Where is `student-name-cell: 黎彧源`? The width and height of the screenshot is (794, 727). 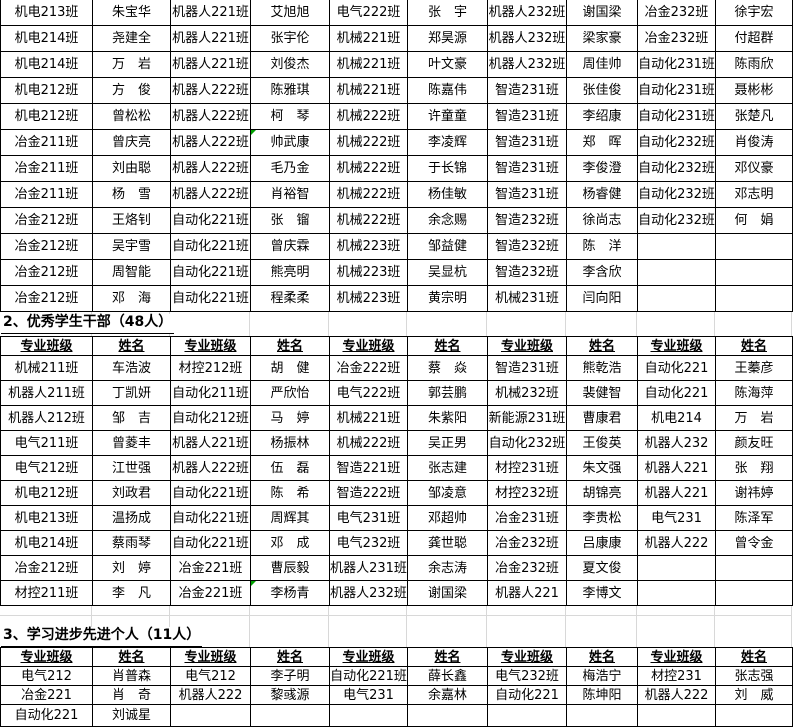 student-name-cell: 黎彧源 is located at coordinates (290, 695).